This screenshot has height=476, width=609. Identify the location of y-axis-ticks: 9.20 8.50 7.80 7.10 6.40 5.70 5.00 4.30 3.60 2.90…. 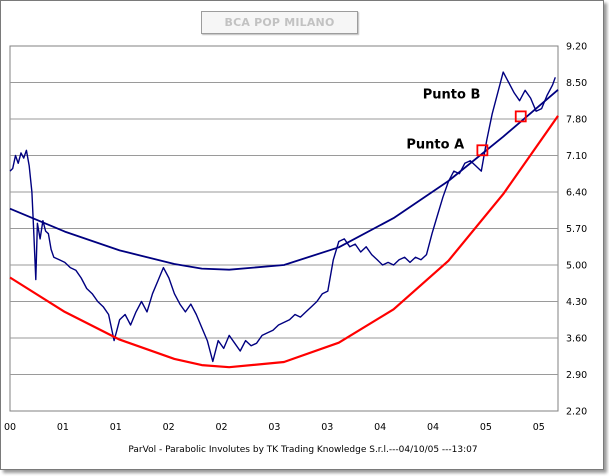
(576, 230).